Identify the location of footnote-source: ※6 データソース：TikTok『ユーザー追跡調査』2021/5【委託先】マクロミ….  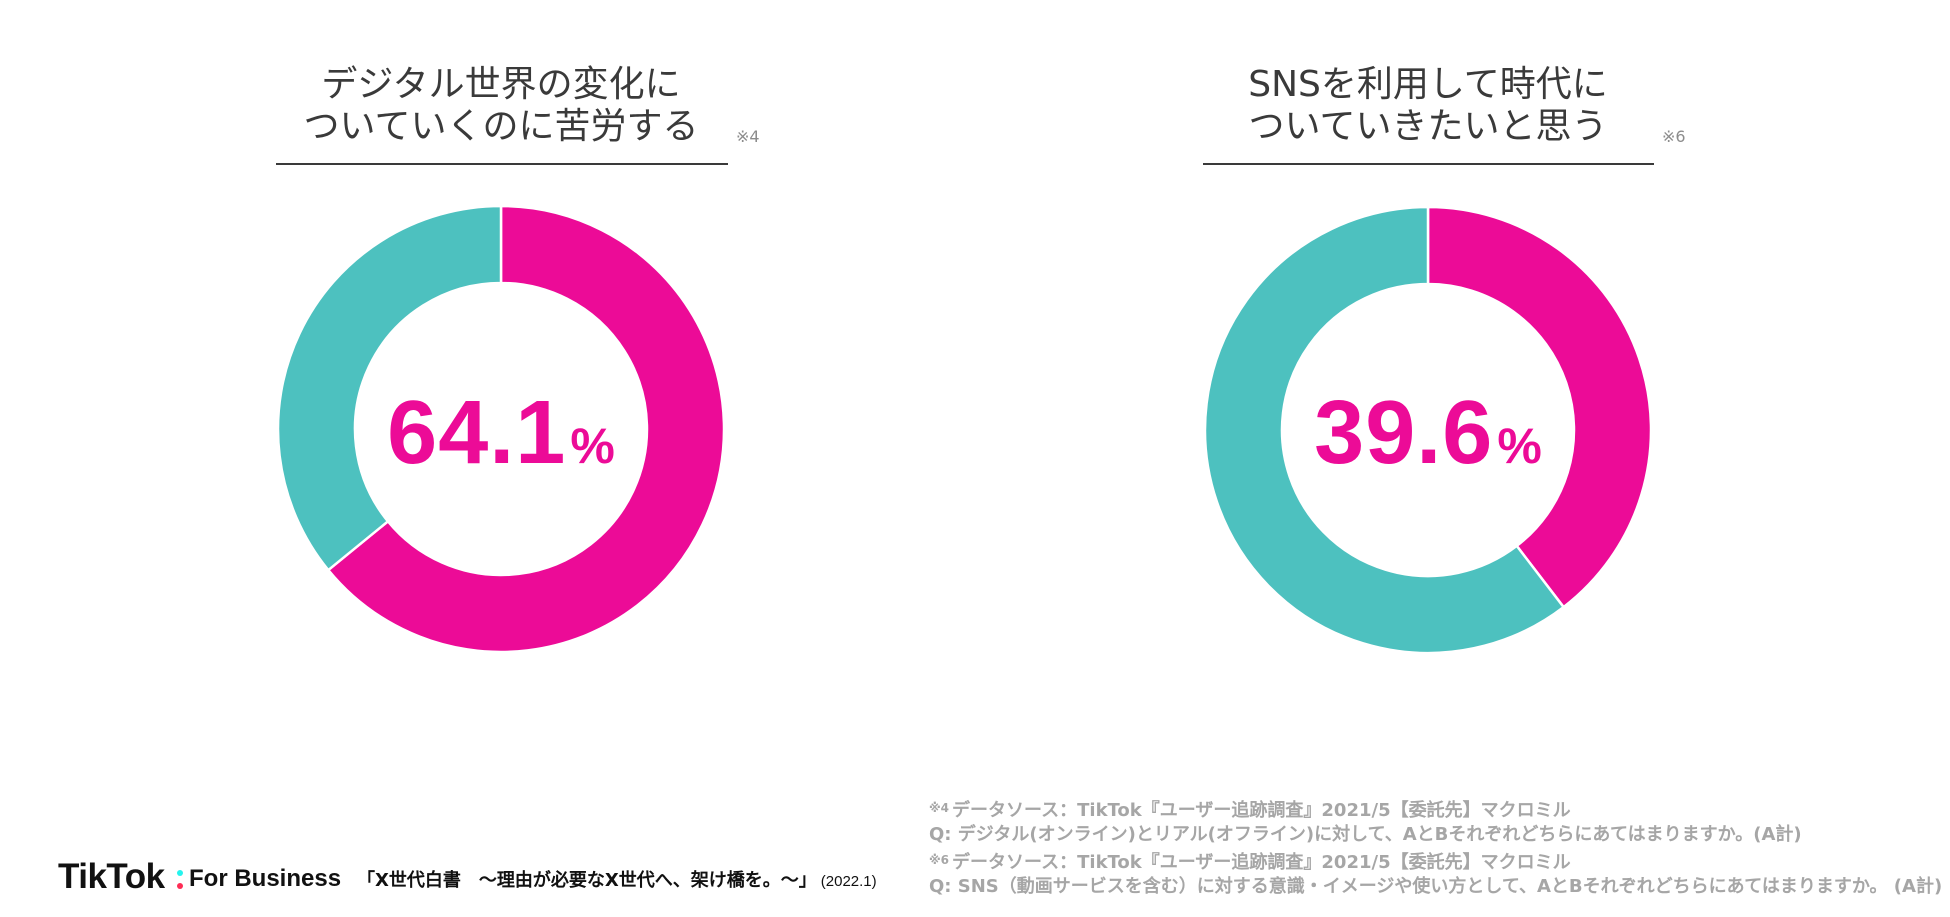
(1250, 863).